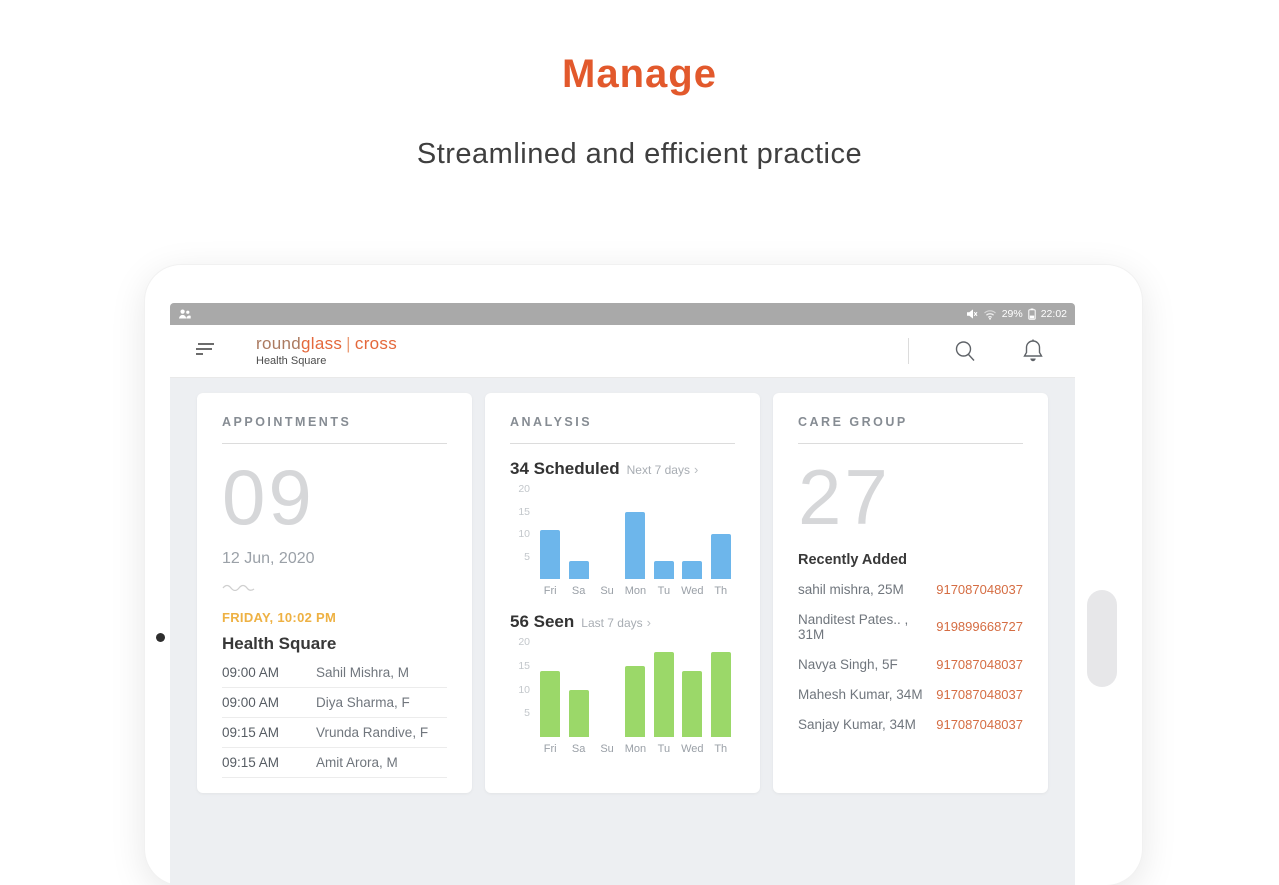 Image resolution: width=1279 pixels, height=885 pixels. Describe the element at coordinates (1012, 314) in the screenshot. I see `battery-percent: 29%` at that location.